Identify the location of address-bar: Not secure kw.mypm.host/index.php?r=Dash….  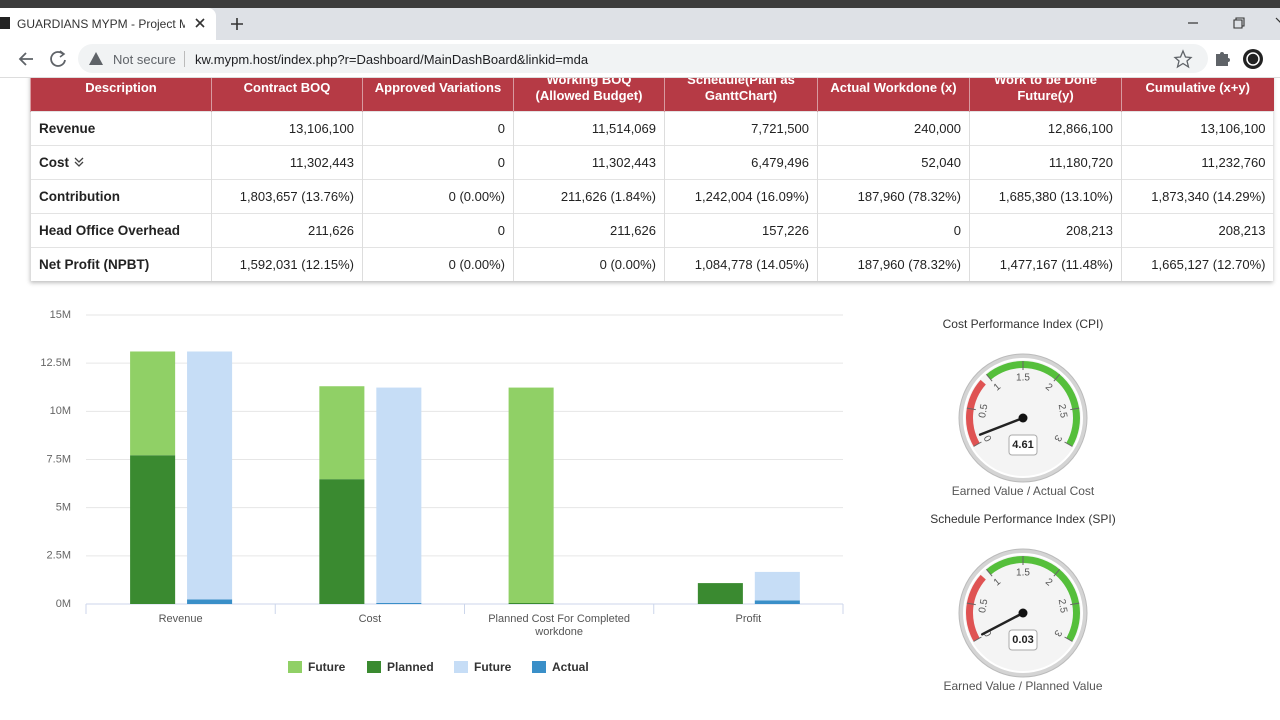
(640, 59).